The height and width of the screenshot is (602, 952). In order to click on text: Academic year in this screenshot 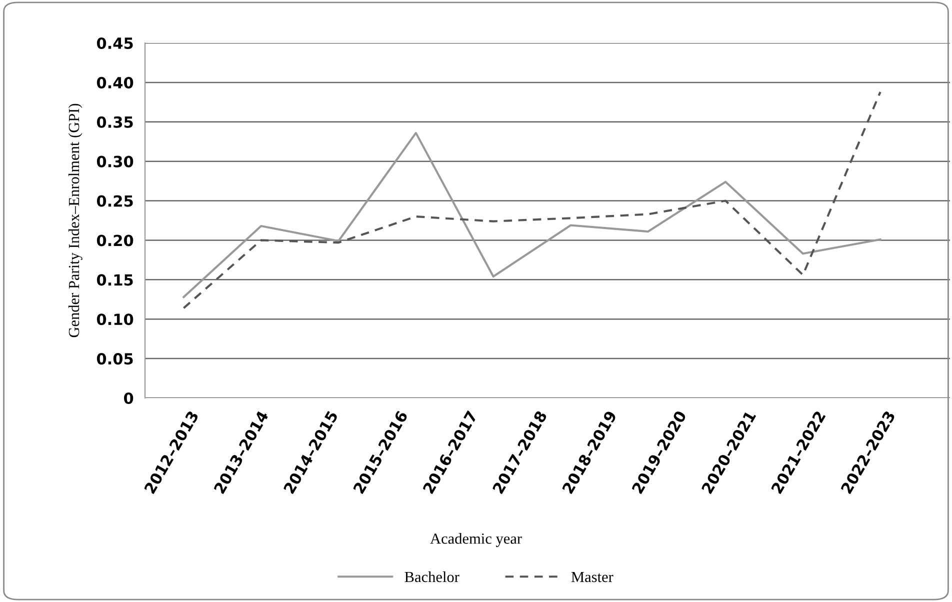, I will do `click(476, 540)`.